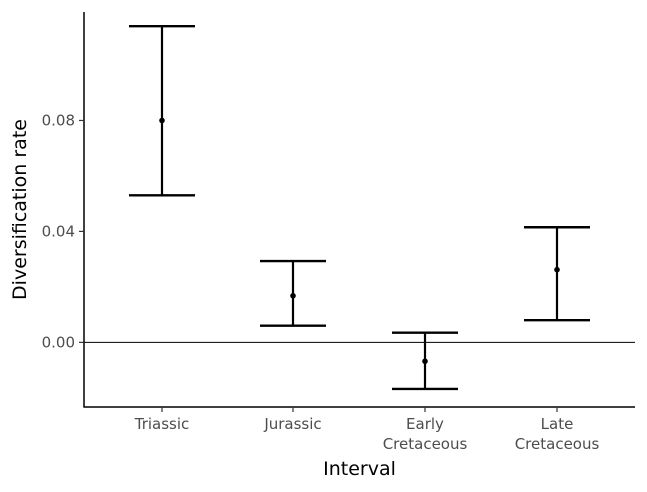  What do you see at coordinates (58, 231) in the screenshot?
I see `y-tick-label: 0.04` at bounding box center [58, 231].